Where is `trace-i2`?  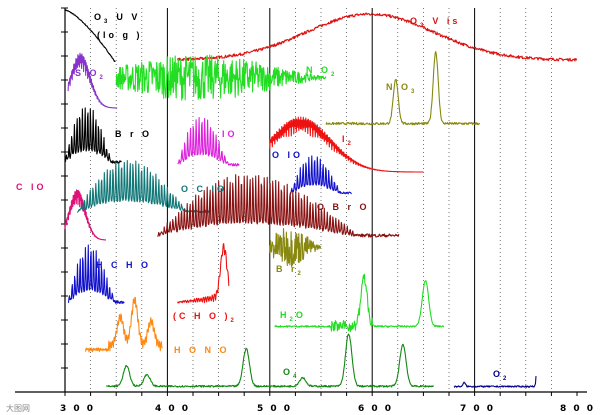
trace-i2 is located at coordinates (346, 144).